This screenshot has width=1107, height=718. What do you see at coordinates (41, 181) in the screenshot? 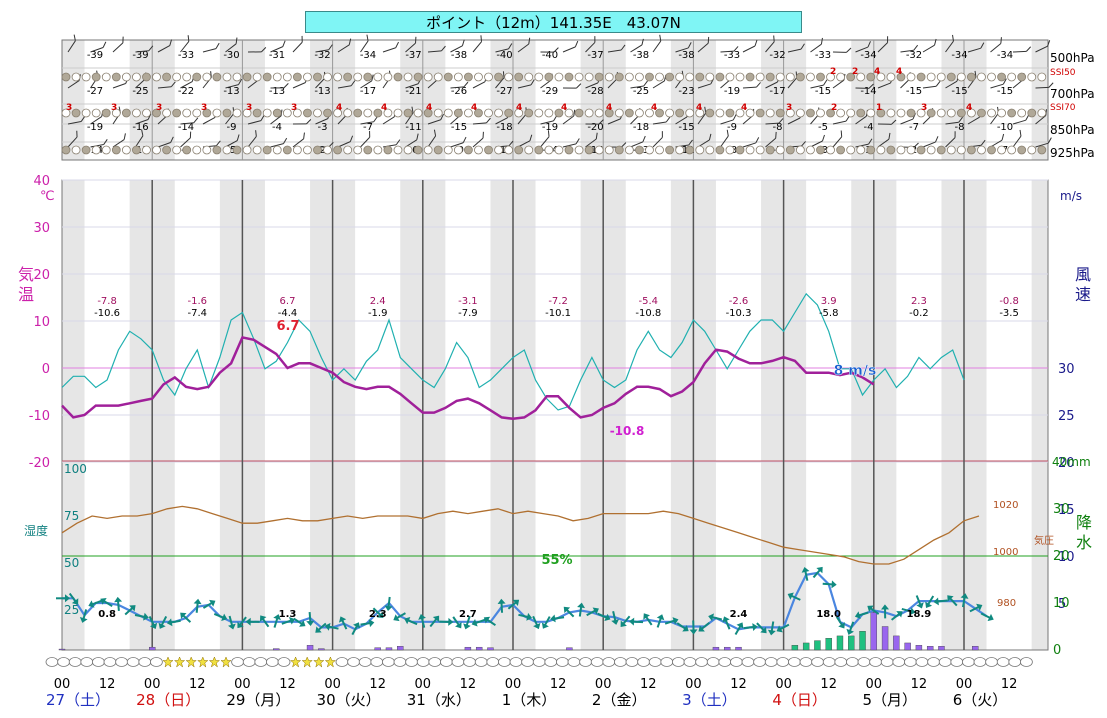
I see `temp-tick: 40` at bounding box center [41, 181].